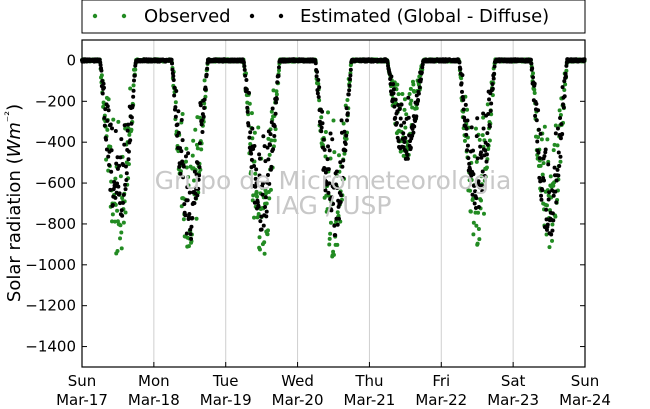 The height and width of the screenshot is (409, 650). Describe the element at coordinates (50, 306) in the screenshot. I see `y-tick-label: −1200` at that location.